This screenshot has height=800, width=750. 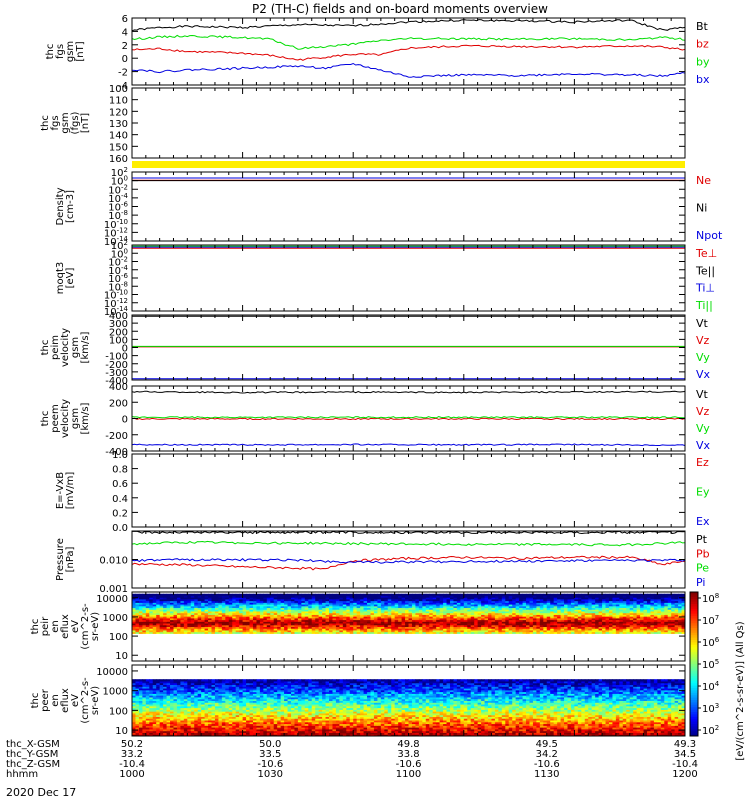 I want to click on y-tick-label: 300, so click(x=118, y=324).